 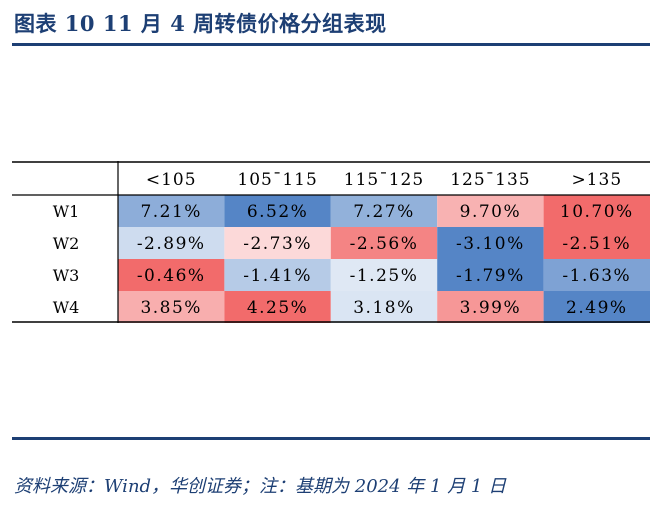 I want to click on title-rule, so click(x=331, y=44).